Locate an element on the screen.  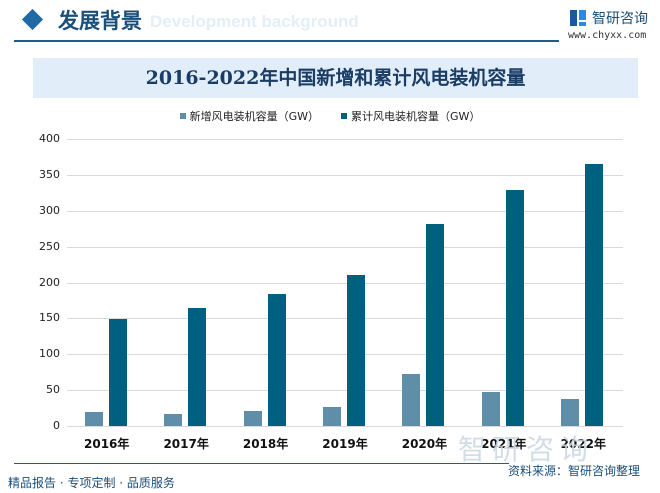
source-note: 资料来源：智研咨询整理 is located at coordinates (574, 471).